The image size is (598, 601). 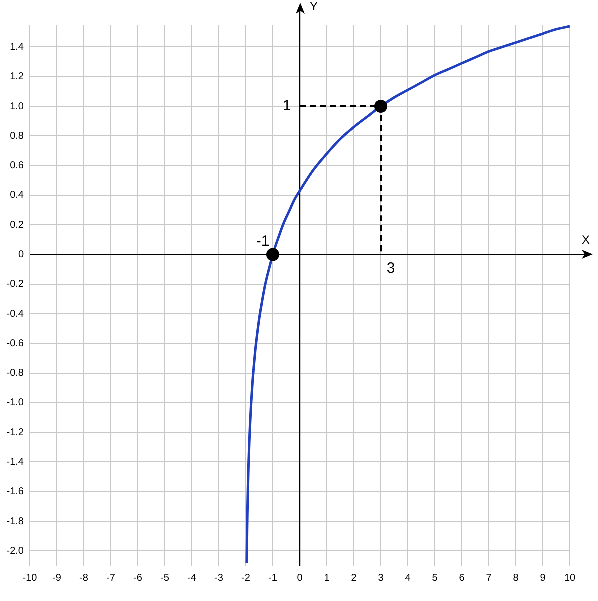 I want to click on x-tick-label: 10, so click(x=570, y=578).